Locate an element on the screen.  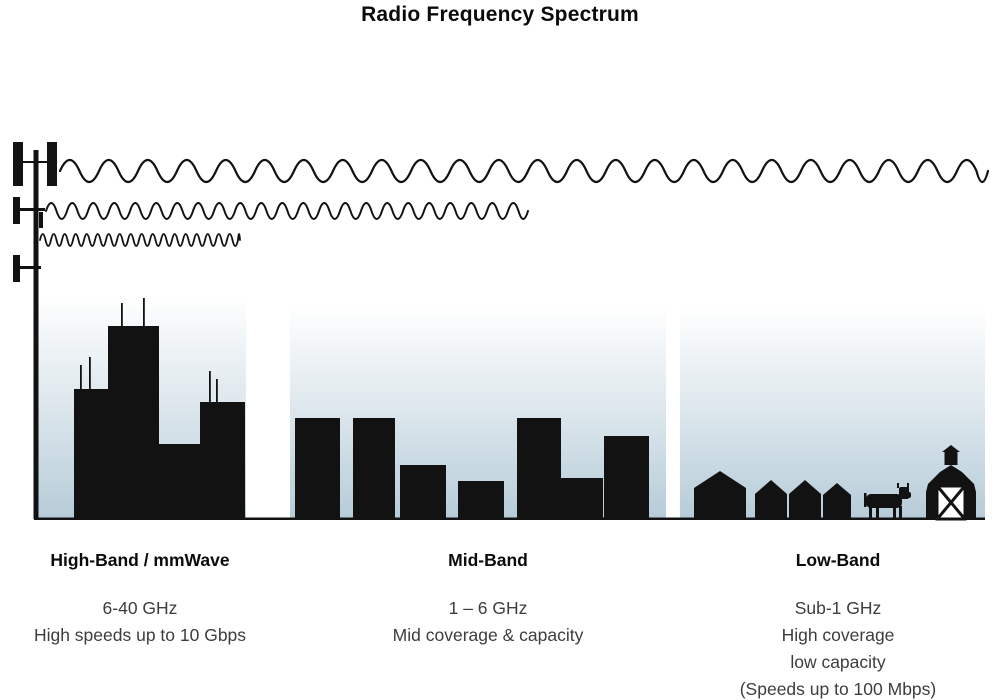
band-label-high: High-Band / mmWave is located at coordinates (140, 560).